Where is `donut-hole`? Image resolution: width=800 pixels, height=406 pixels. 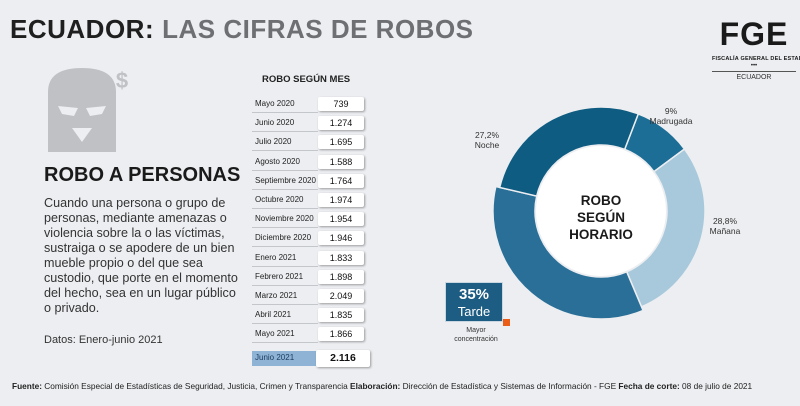 donut-hole is located at coordinates (601, 211).